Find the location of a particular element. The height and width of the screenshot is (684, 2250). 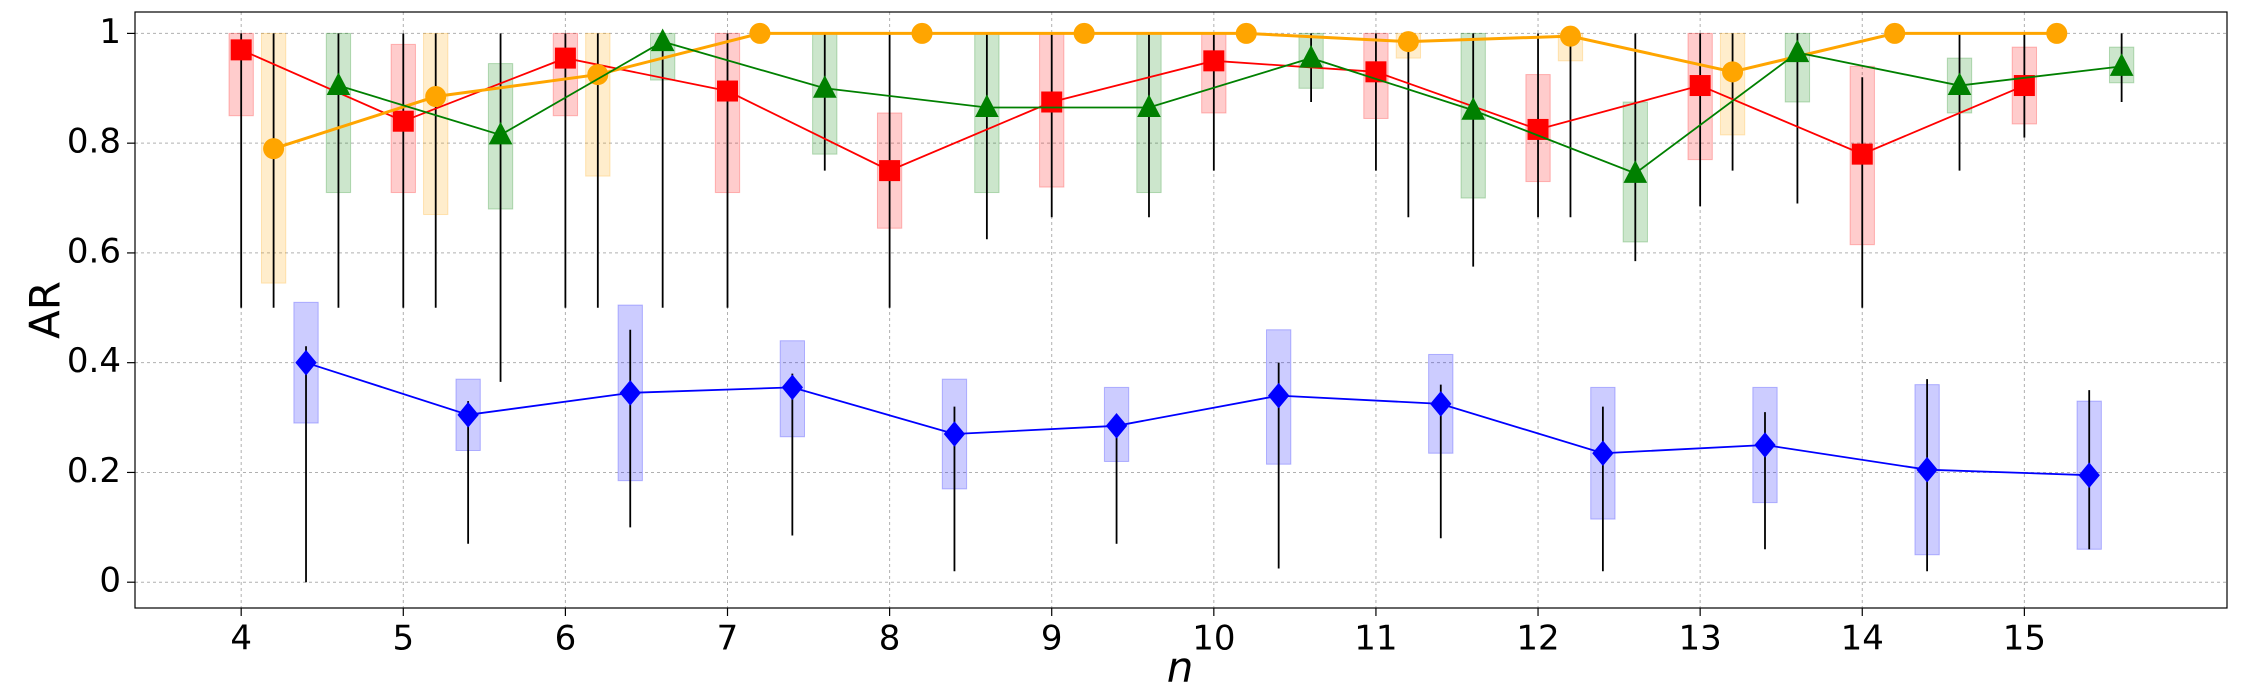

x-tick-label: 11 is located at coordinates (1375, 639).